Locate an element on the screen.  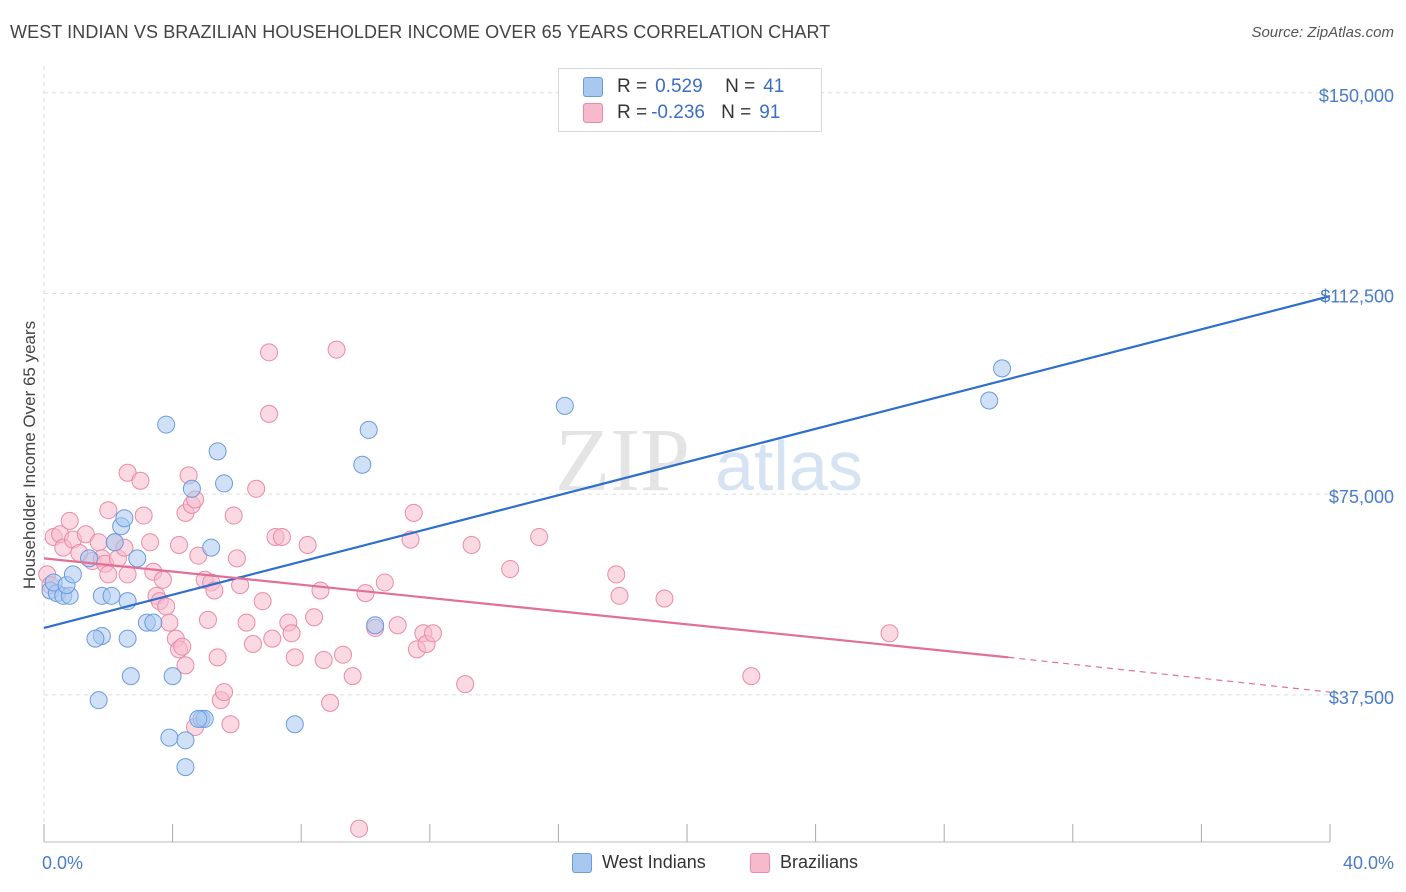
legend-n-value: 91 is located at coordinates (770, 112).